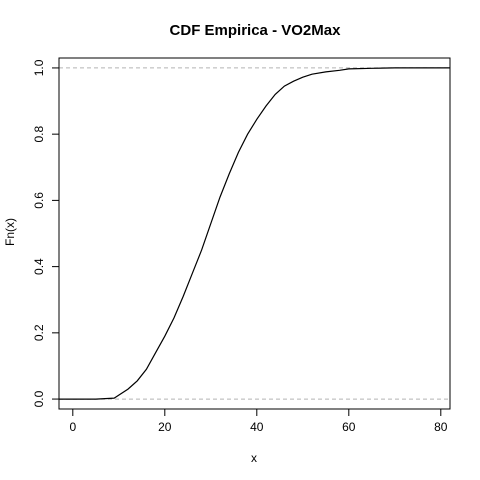  What do you see at coordinates (39, 332) in the screenshot?
I see `y-tick-label: 0.2` at bounding box center [39, 332].